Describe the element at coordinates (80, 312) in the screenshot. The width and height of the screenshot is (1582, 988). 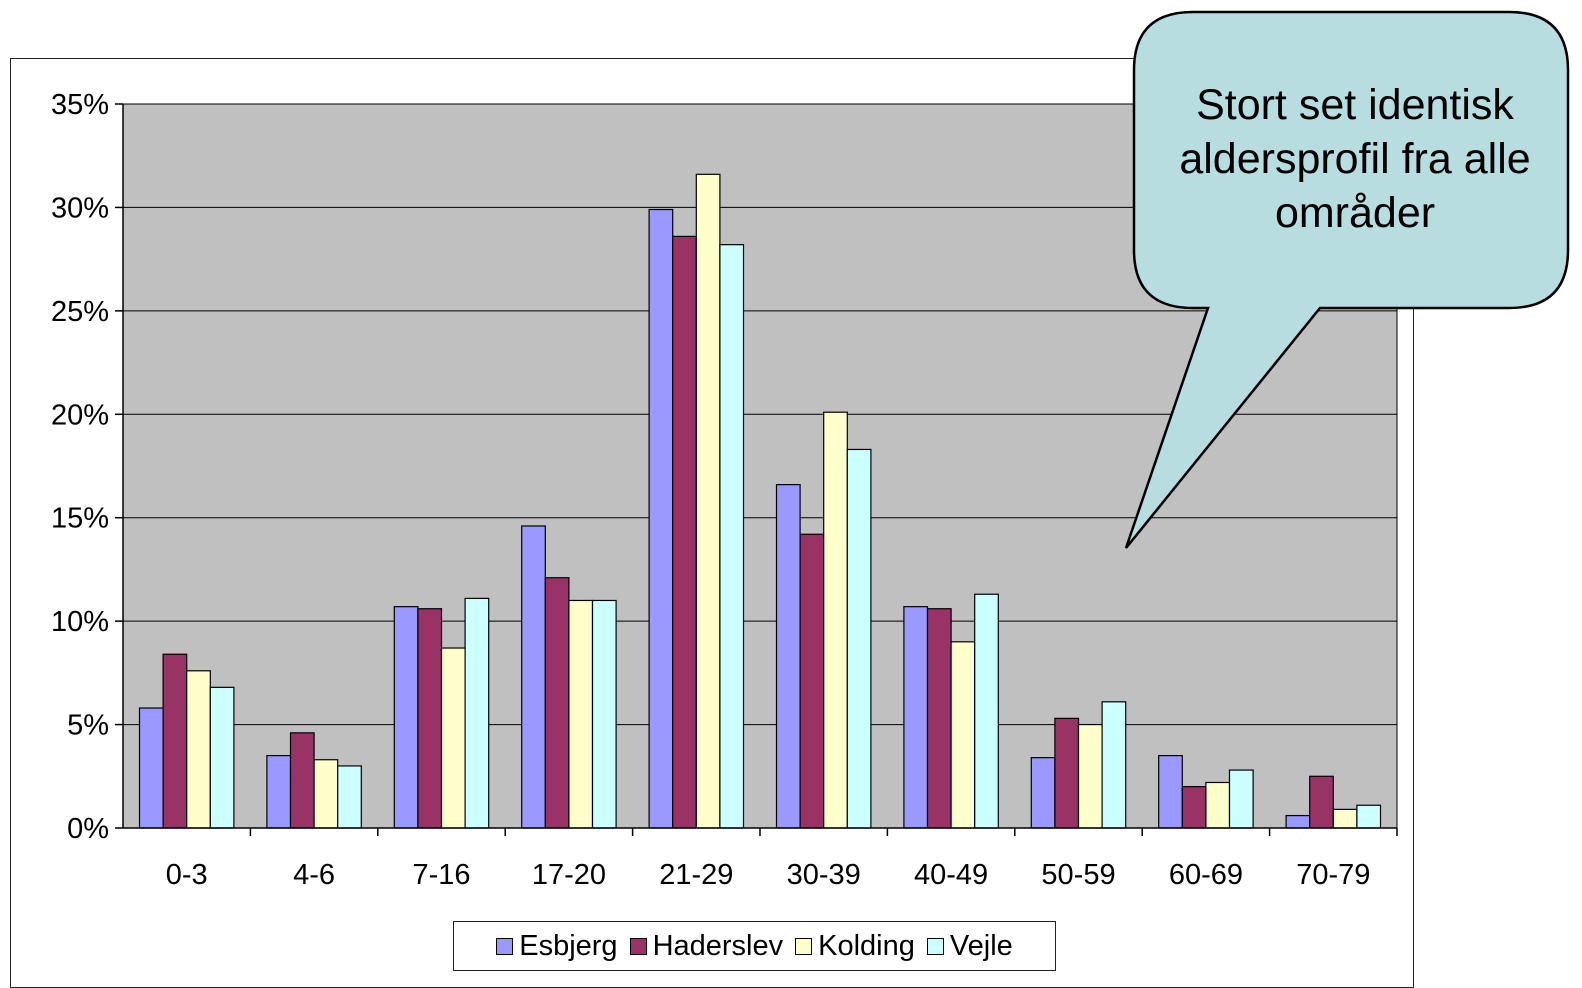
I see `y-tick-label: 25%` at that location.